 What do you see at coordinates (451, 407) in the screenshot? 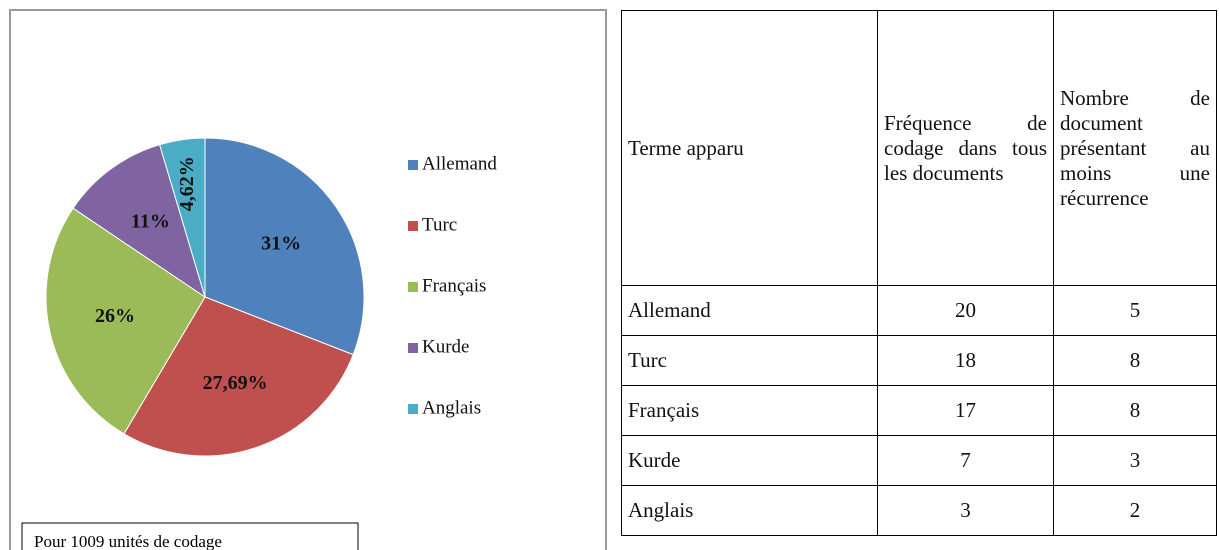
I see `legend-label: Anglais` at bounding box center [451, 407].